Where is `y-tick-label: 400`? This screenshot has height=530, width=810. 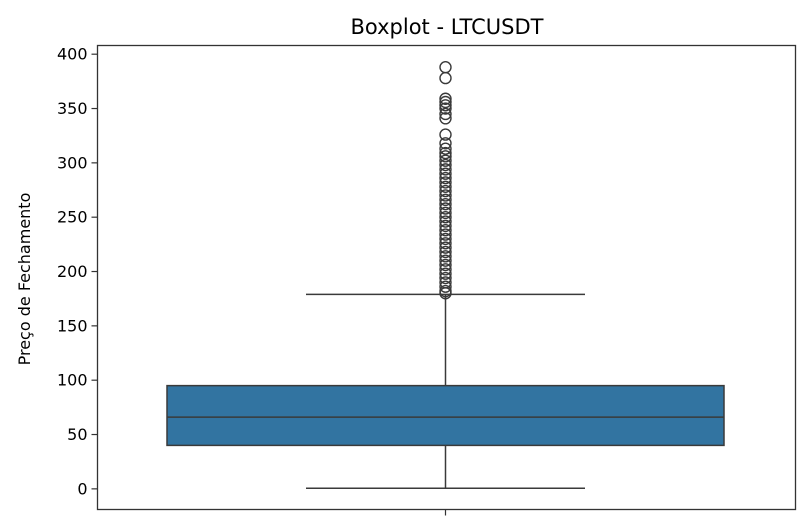 y-tick-label: 400 is located at coordinates (72, 54).